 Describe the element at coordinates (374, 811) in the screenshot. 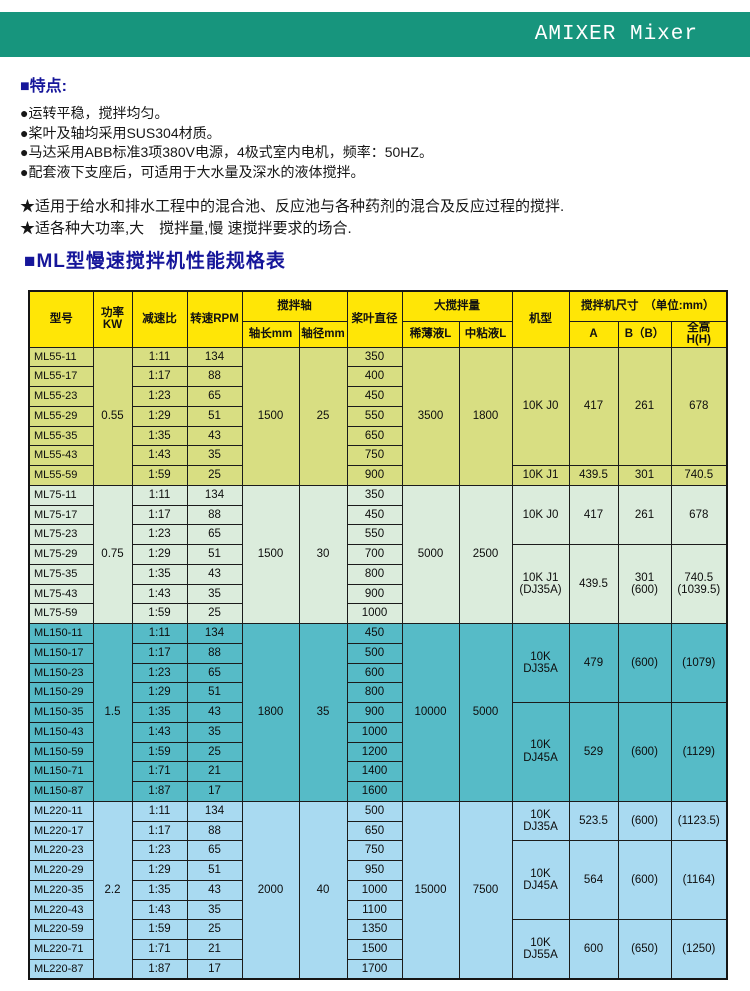

I see `cell-blade: 500` at that location.